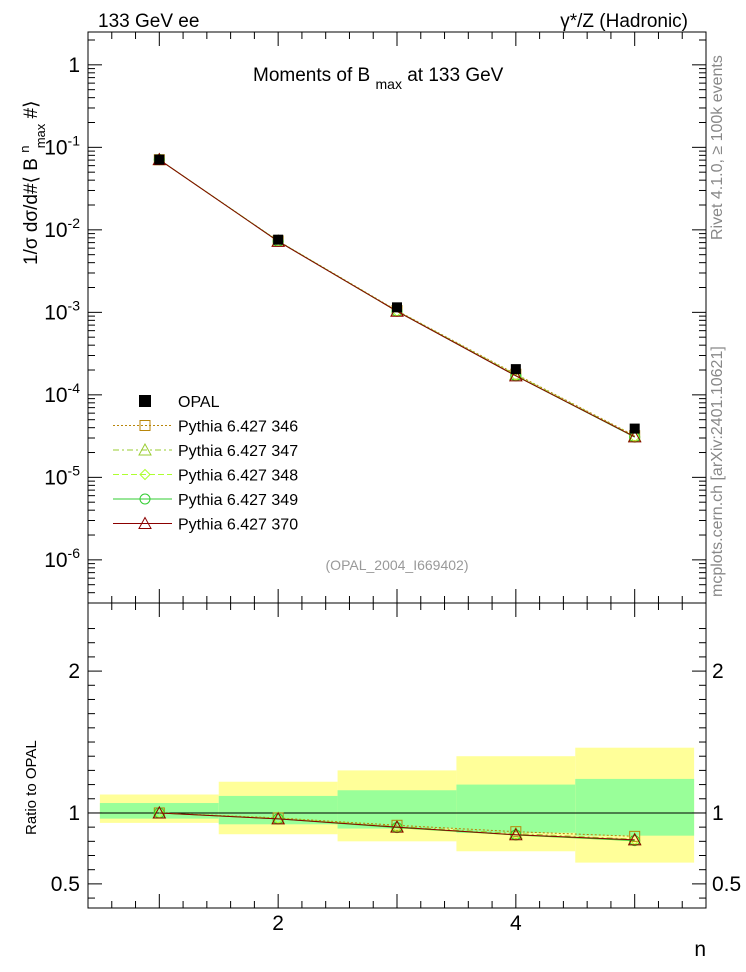 This screenshot has width=746, height=972. What do you see at coordinates (718, 813) in the screenshot?
I see `ratio-y-tick-label-right: 1` at bounding box center [718, 813].